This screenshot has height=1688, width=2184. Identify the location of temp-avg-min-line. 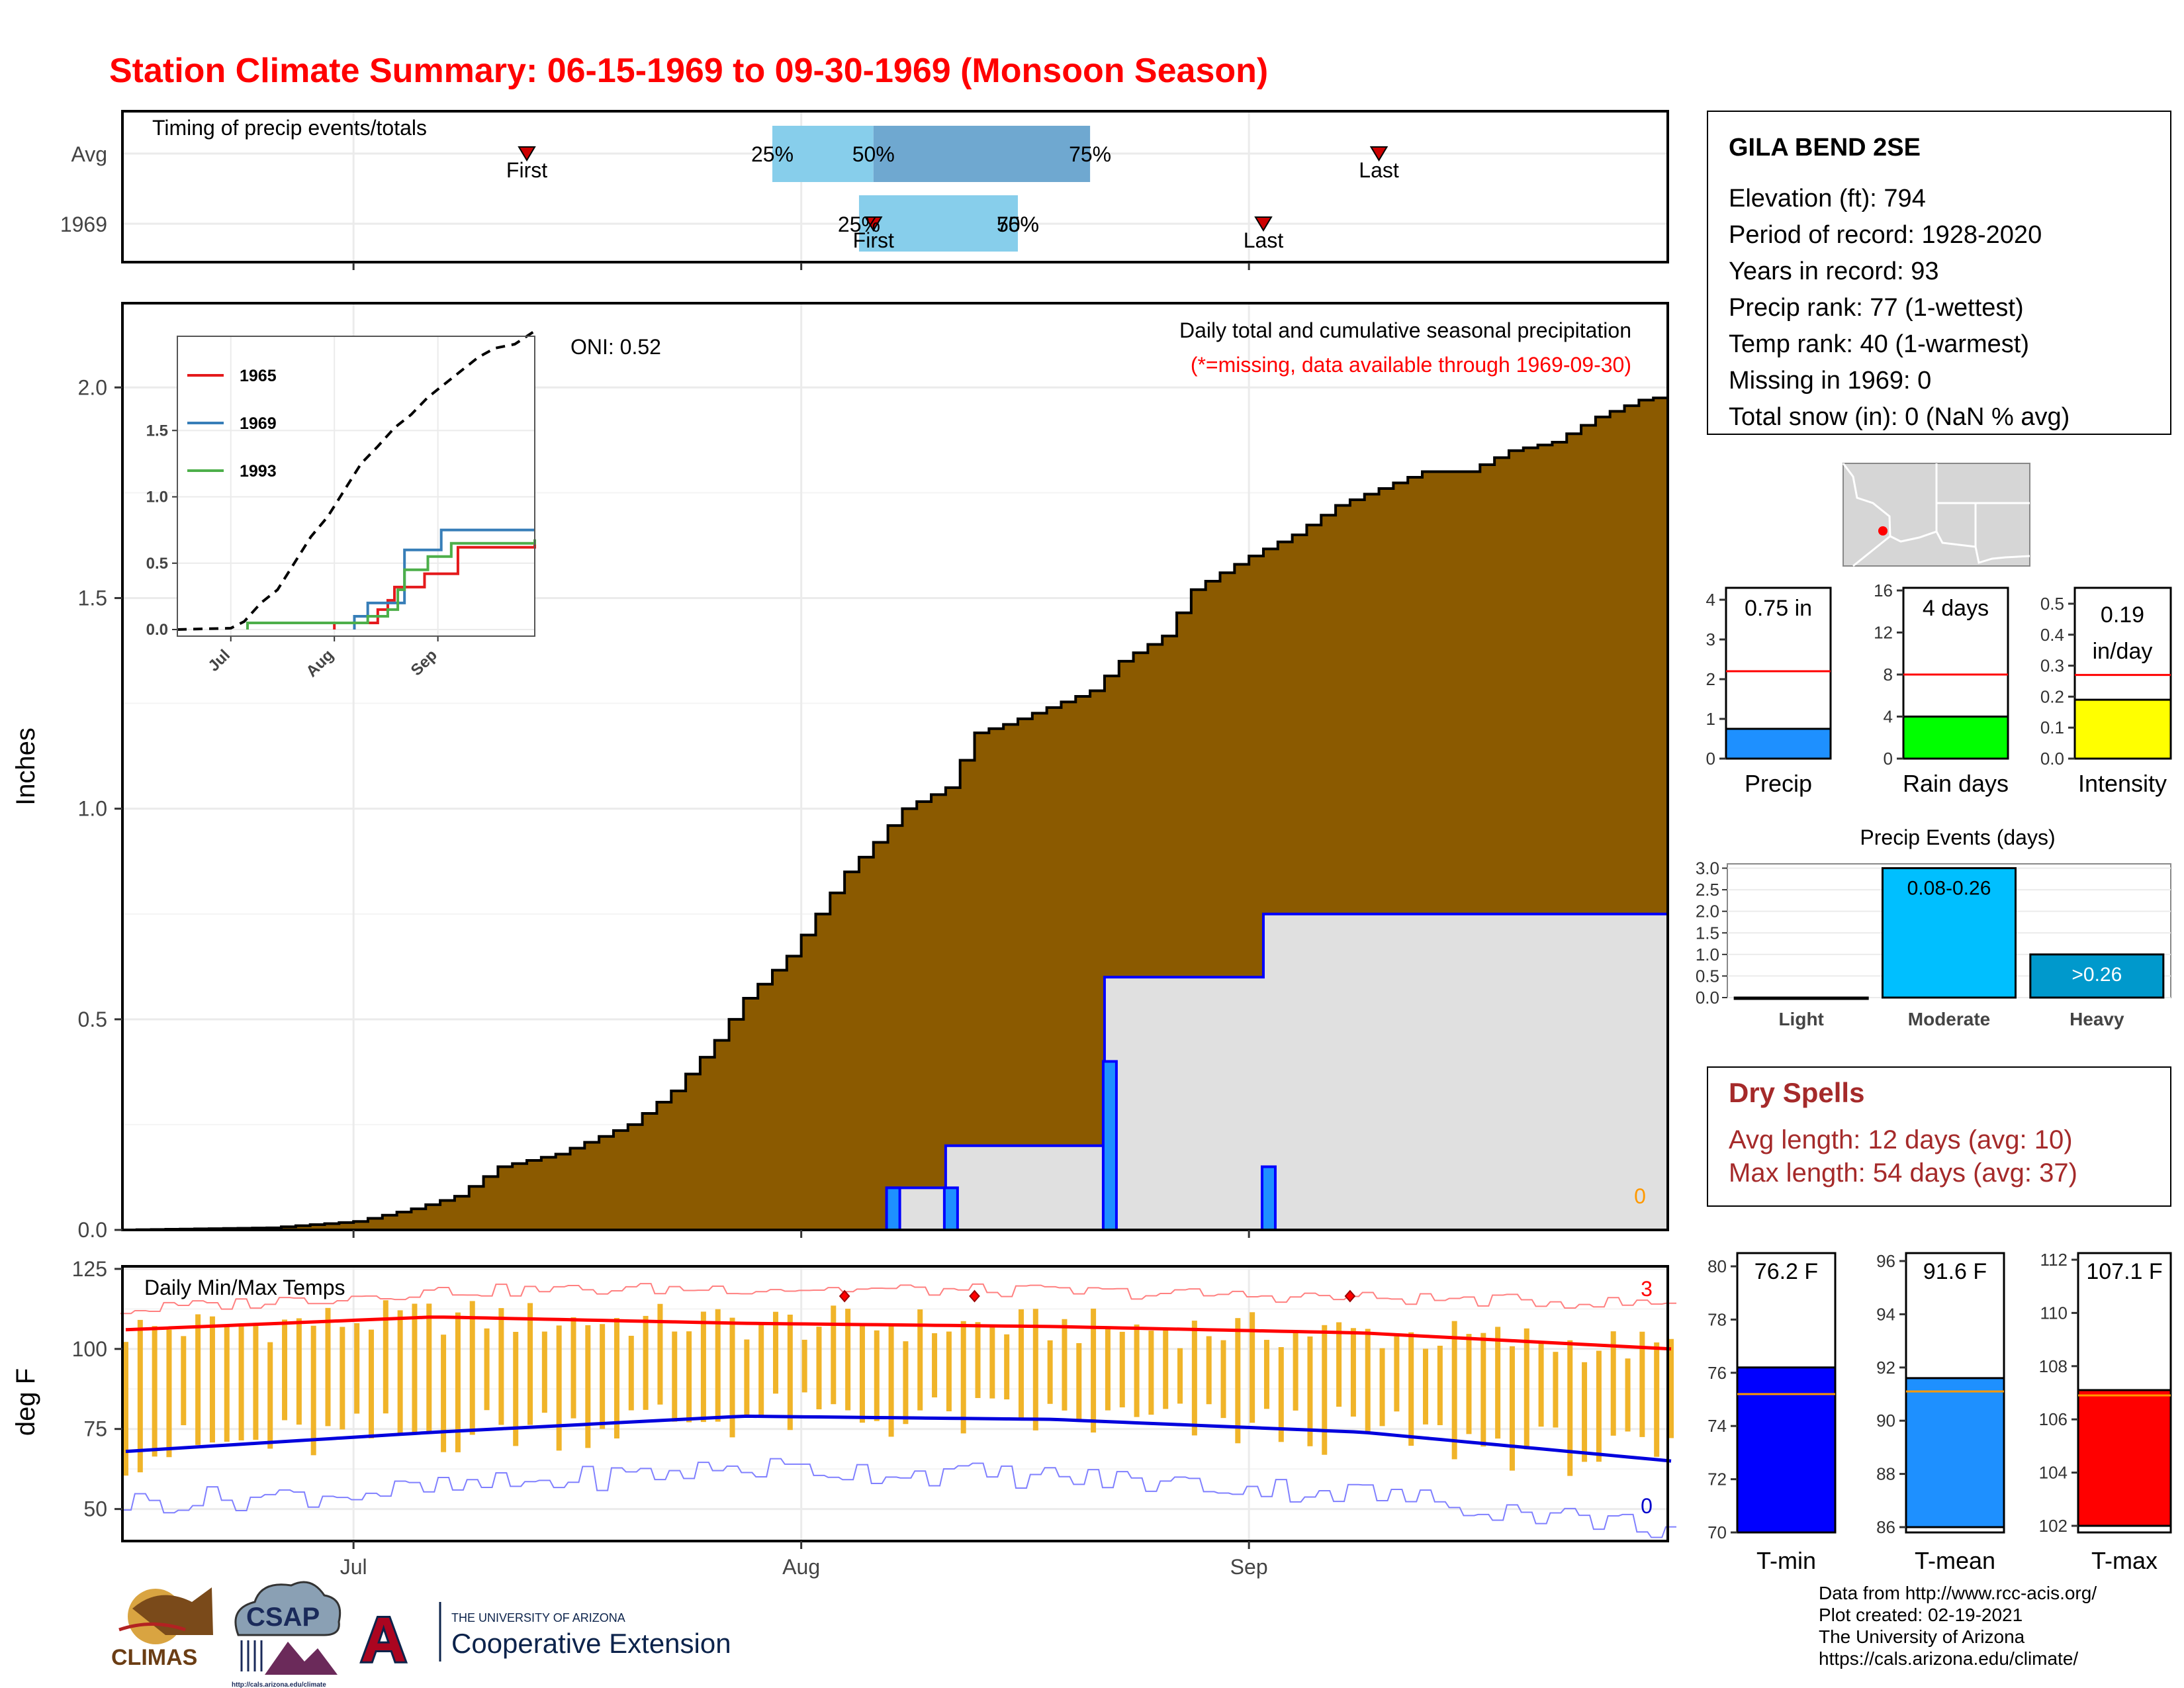
(899, 1438).